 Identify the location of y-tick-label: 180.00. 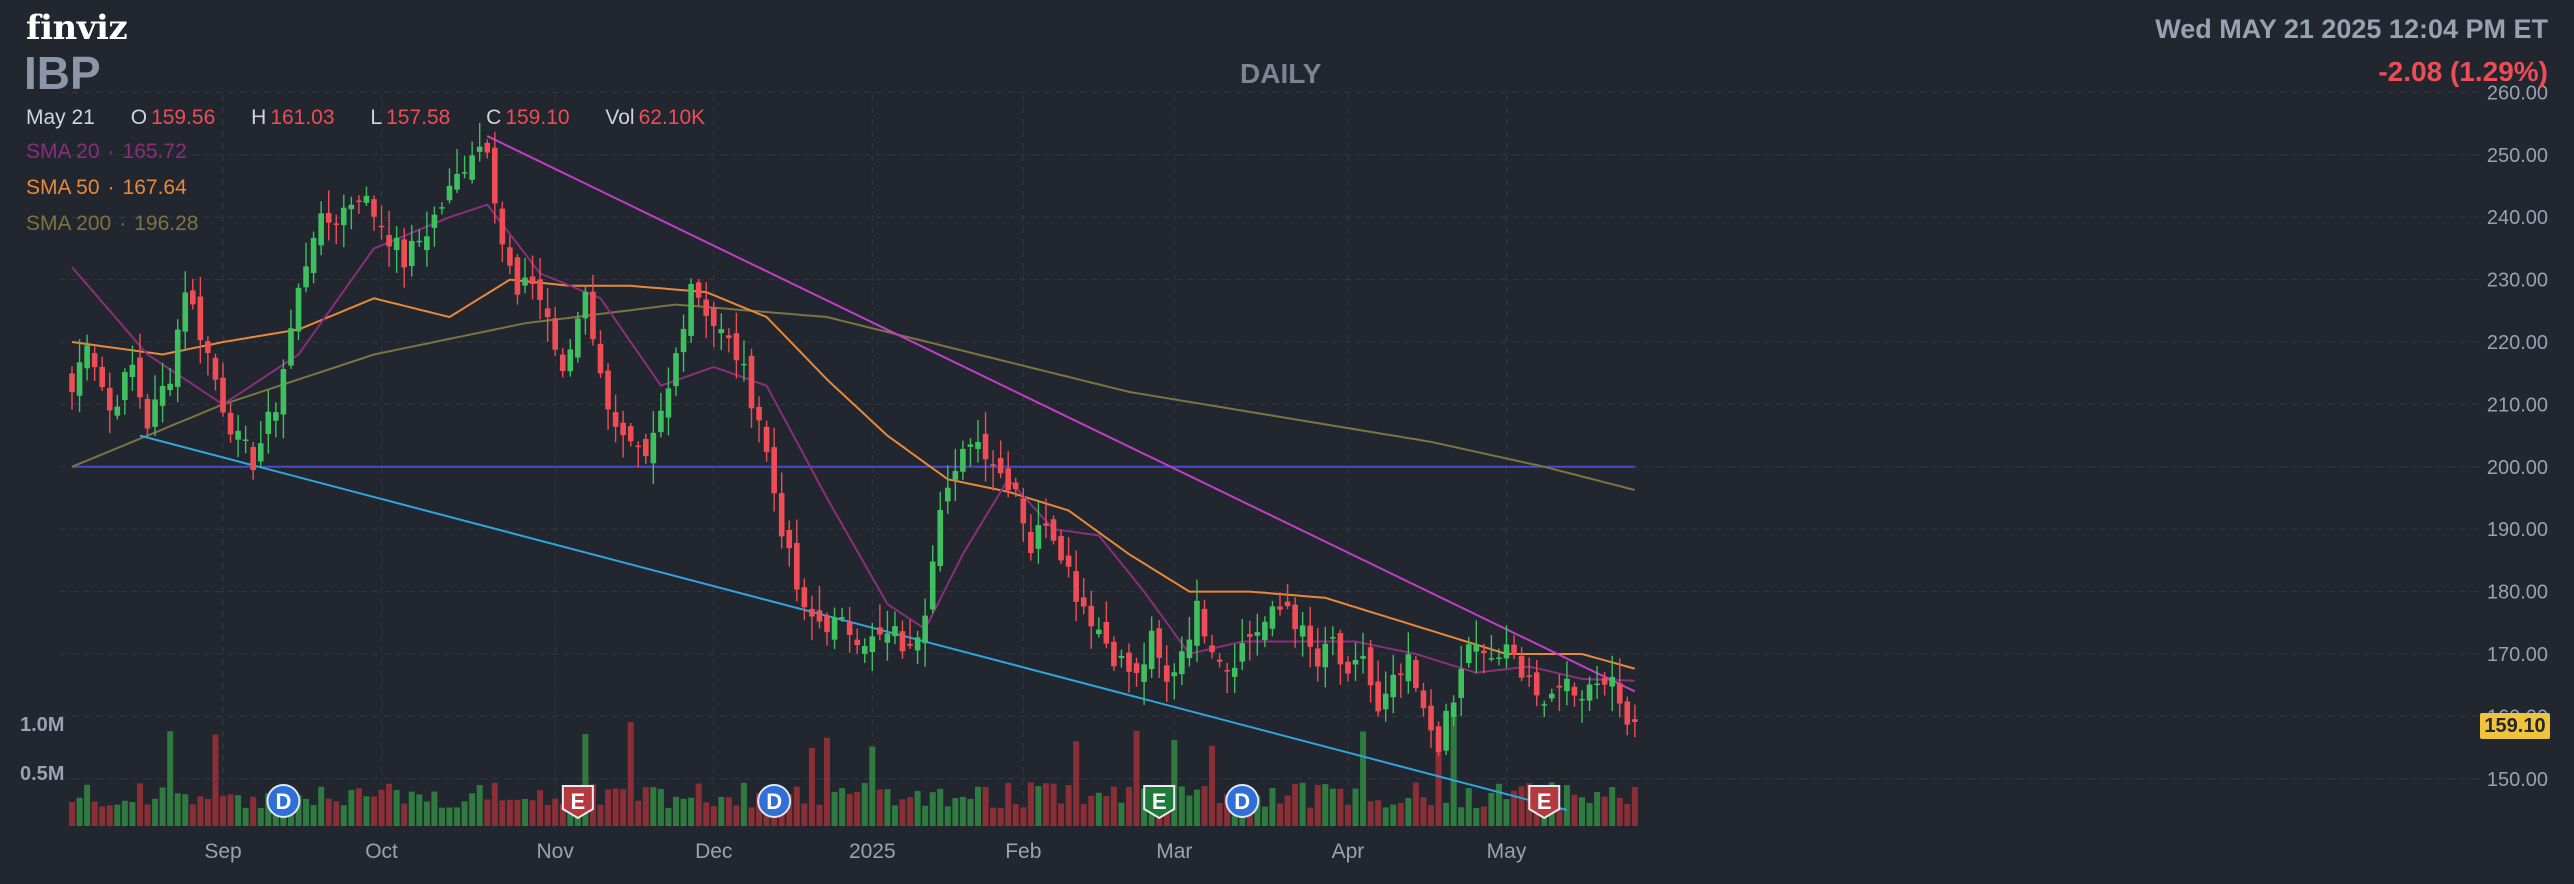
(2517, 593).